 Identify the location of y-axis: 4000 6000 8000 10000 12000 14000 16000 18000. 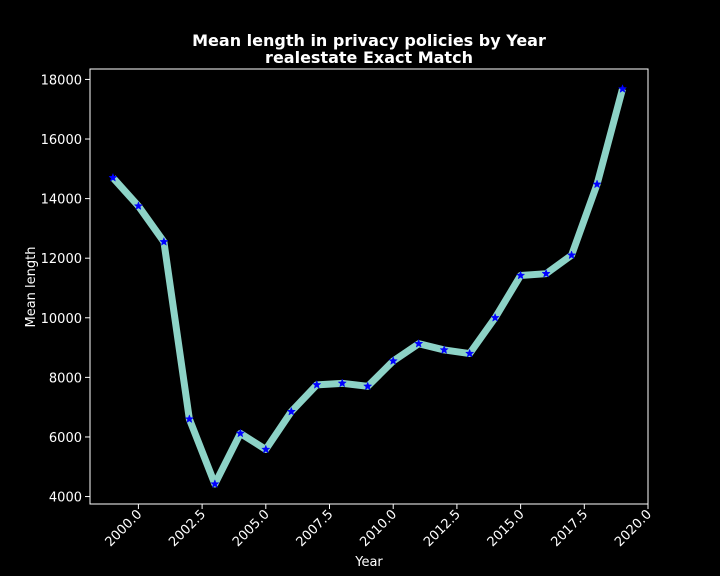
(65, 289).